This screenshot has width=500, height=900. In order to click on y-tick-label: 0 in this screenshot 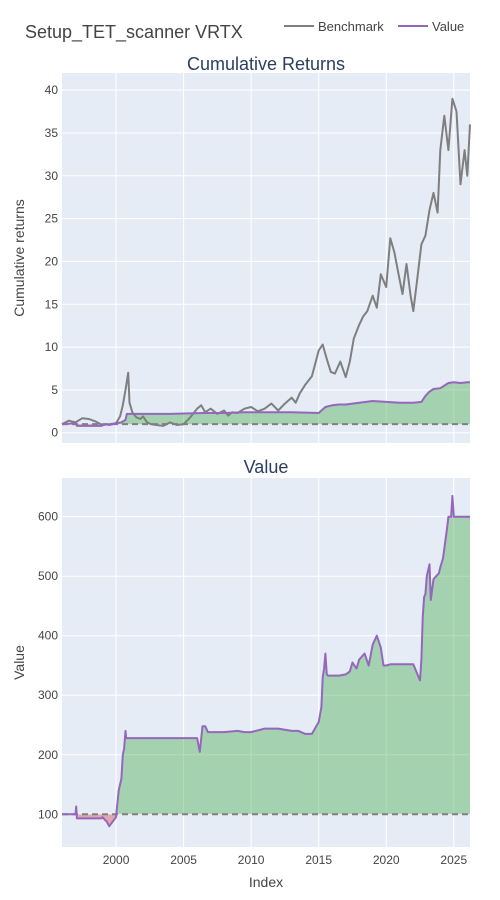, I will do `click(54, 433)`.